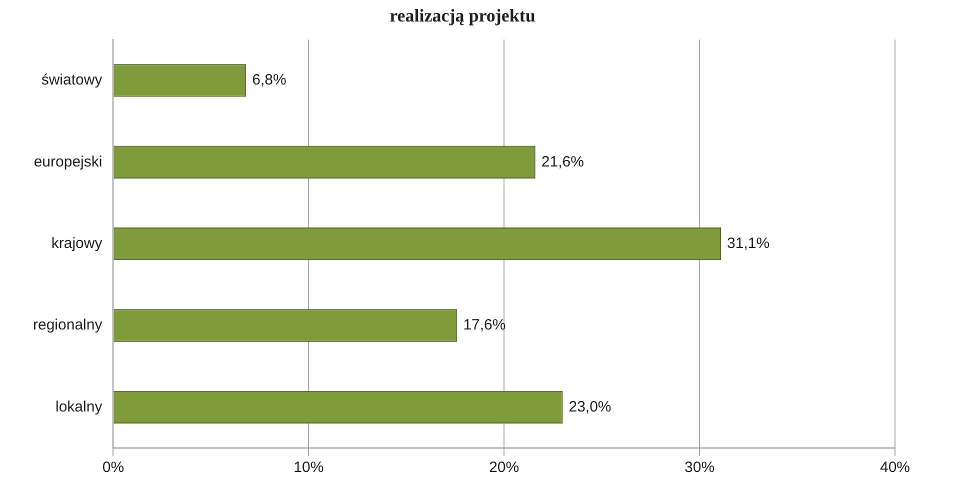 Image resolution: width=955 pixels, height=492 pixels. I want to click on data-label: 21,6%, so click(562, 161).